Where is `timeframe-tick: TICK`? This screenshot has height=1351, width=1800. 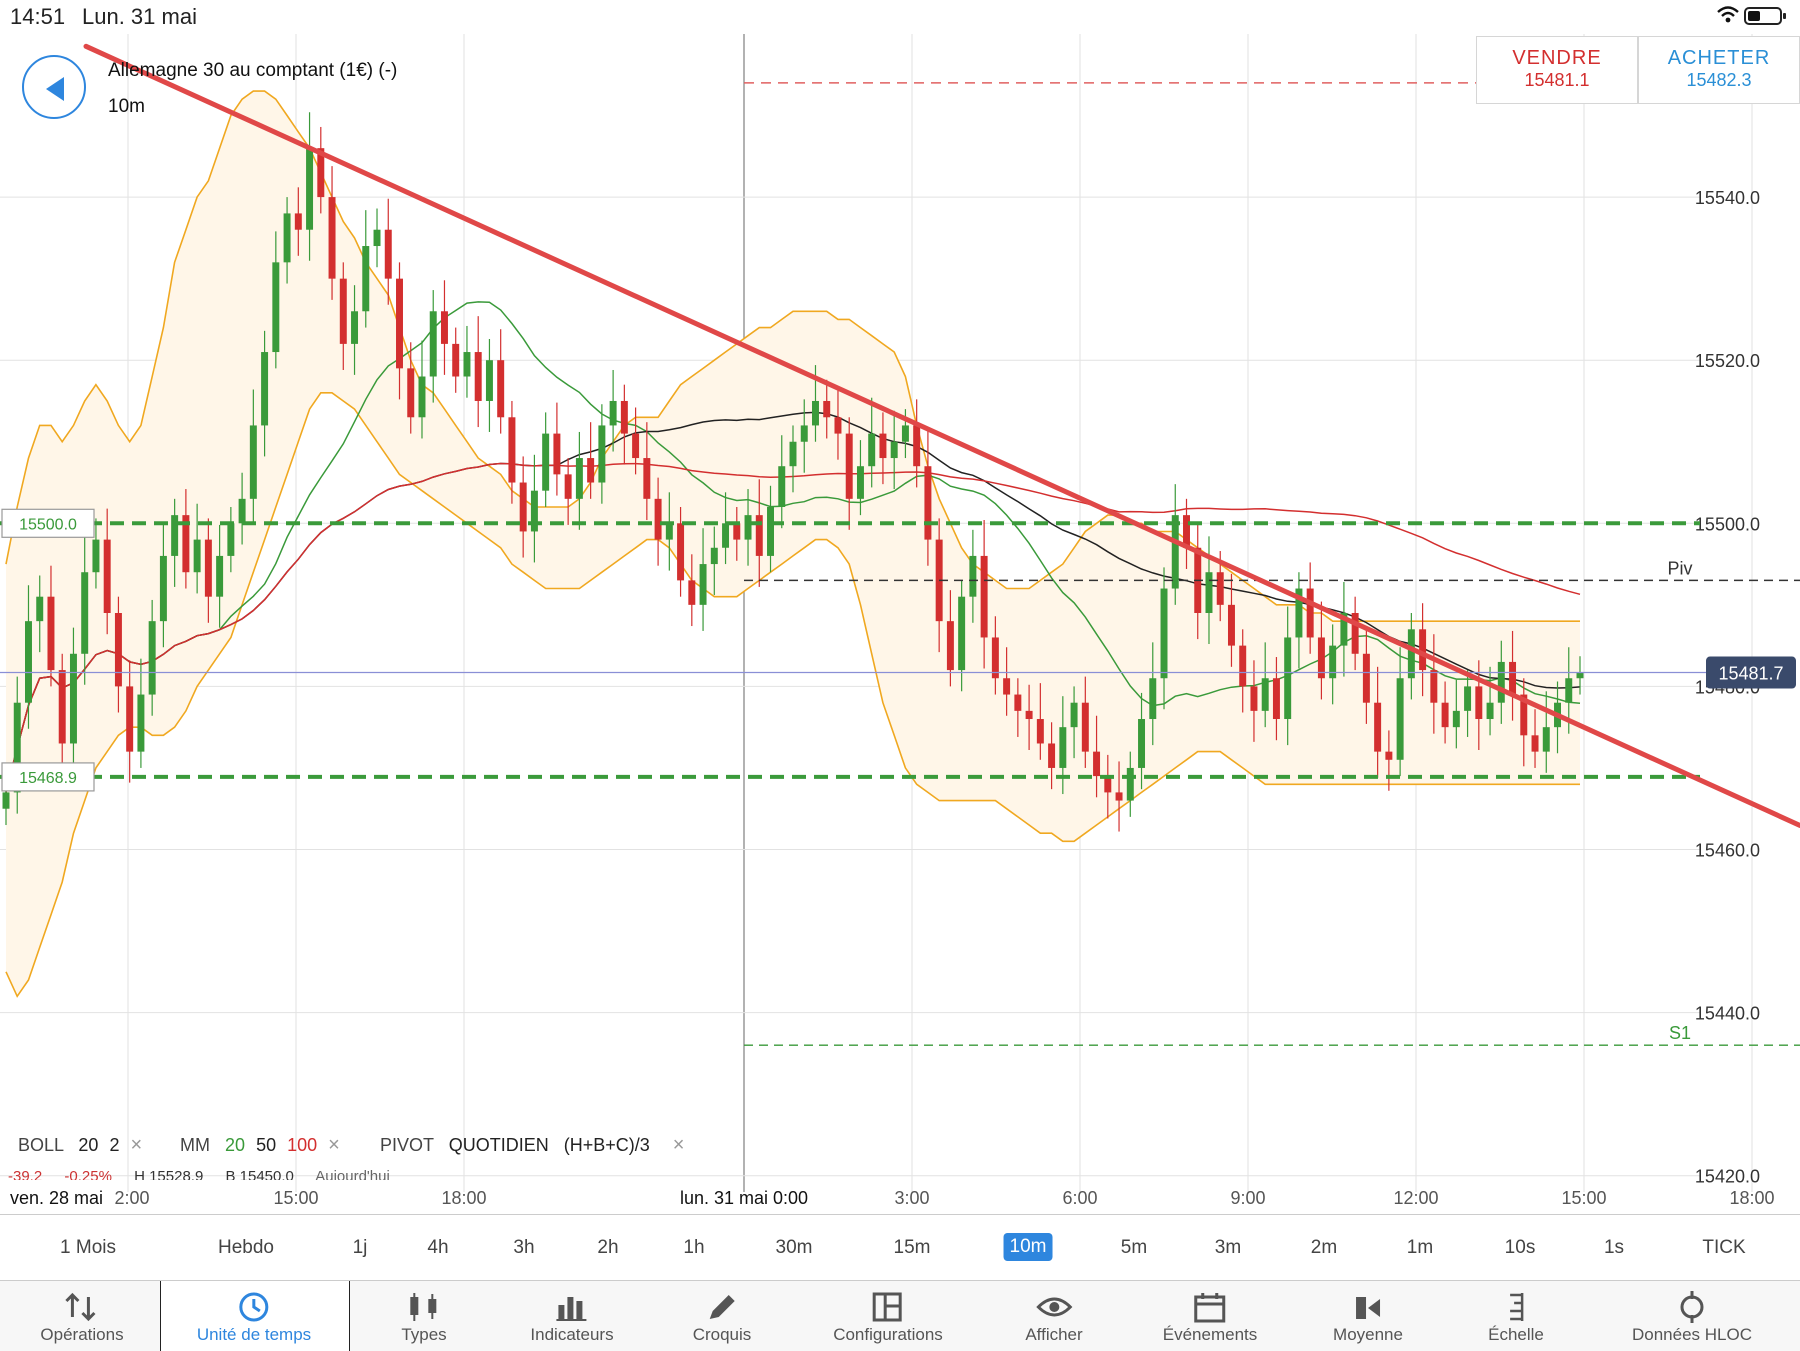
timeframe-tick: TICK is located at coordinates (1724, 1247).